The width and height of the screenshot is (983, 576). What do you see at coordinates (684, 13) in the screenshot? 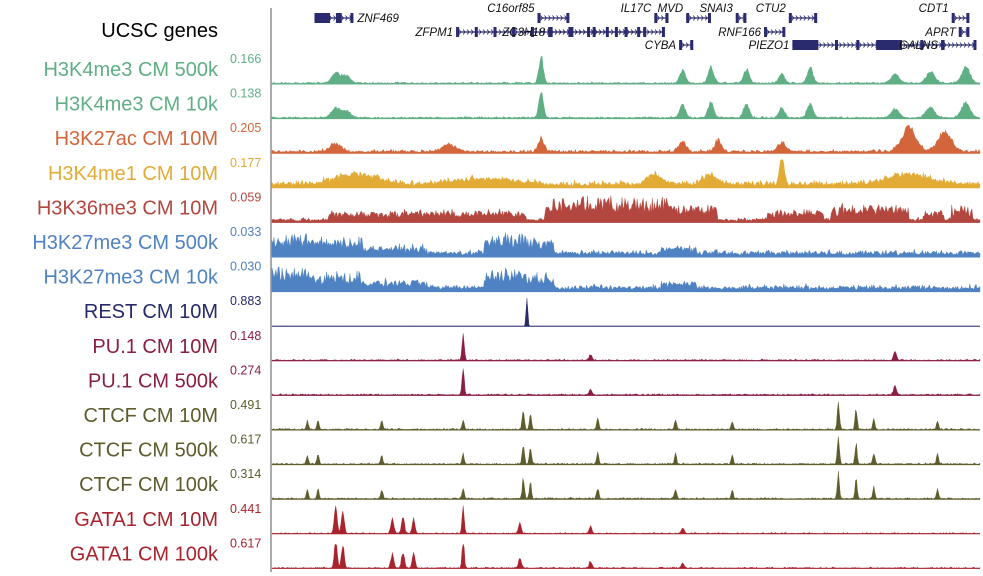
I see `gene-mvd: MVD` at bounding box center [684, 13].